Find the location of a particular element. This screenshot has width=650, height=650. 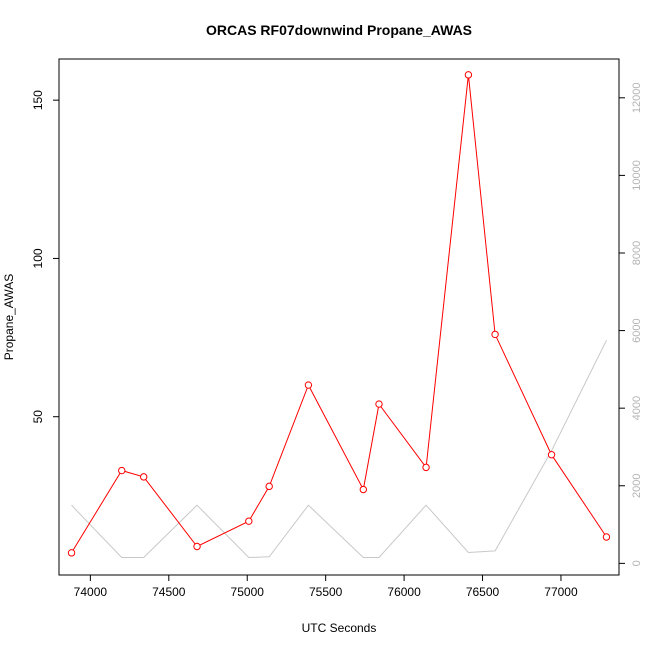

y-axis-left: 50 100 150 is located at coordinates (45, 257).